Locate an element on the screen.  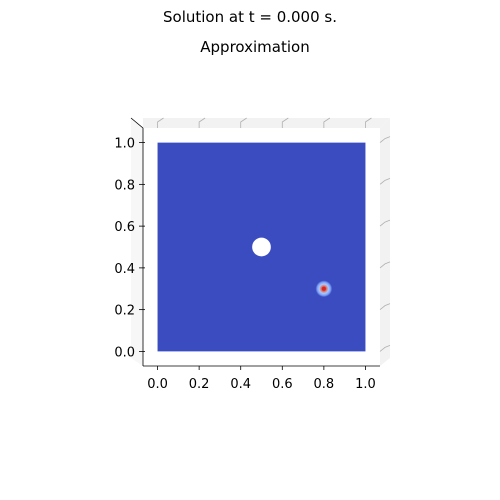
domain-hole is located at coordinates (261, 247).